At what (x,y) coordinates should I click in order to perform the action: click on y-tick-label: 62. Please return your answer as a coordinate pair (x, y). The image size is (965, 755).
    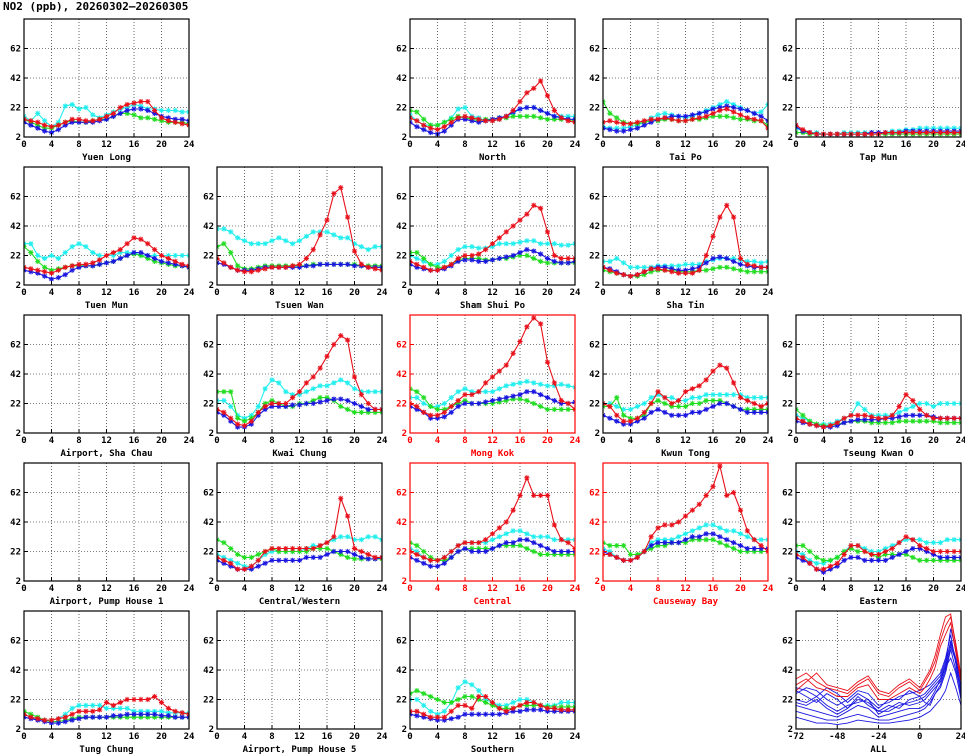
    Looking at the image, I should click on (787, 346).